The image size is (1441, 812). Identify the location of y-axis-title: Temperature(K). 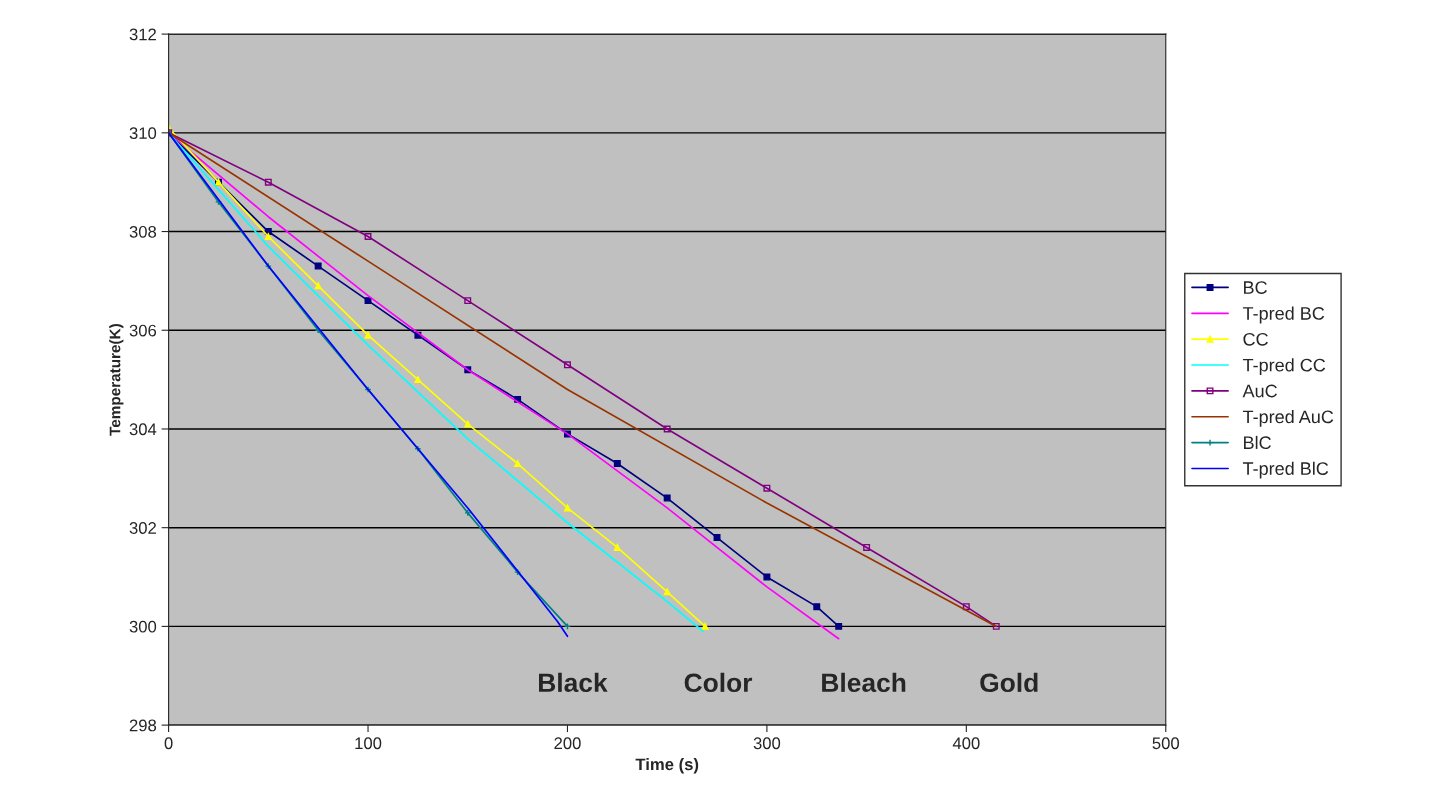
(116, 380).